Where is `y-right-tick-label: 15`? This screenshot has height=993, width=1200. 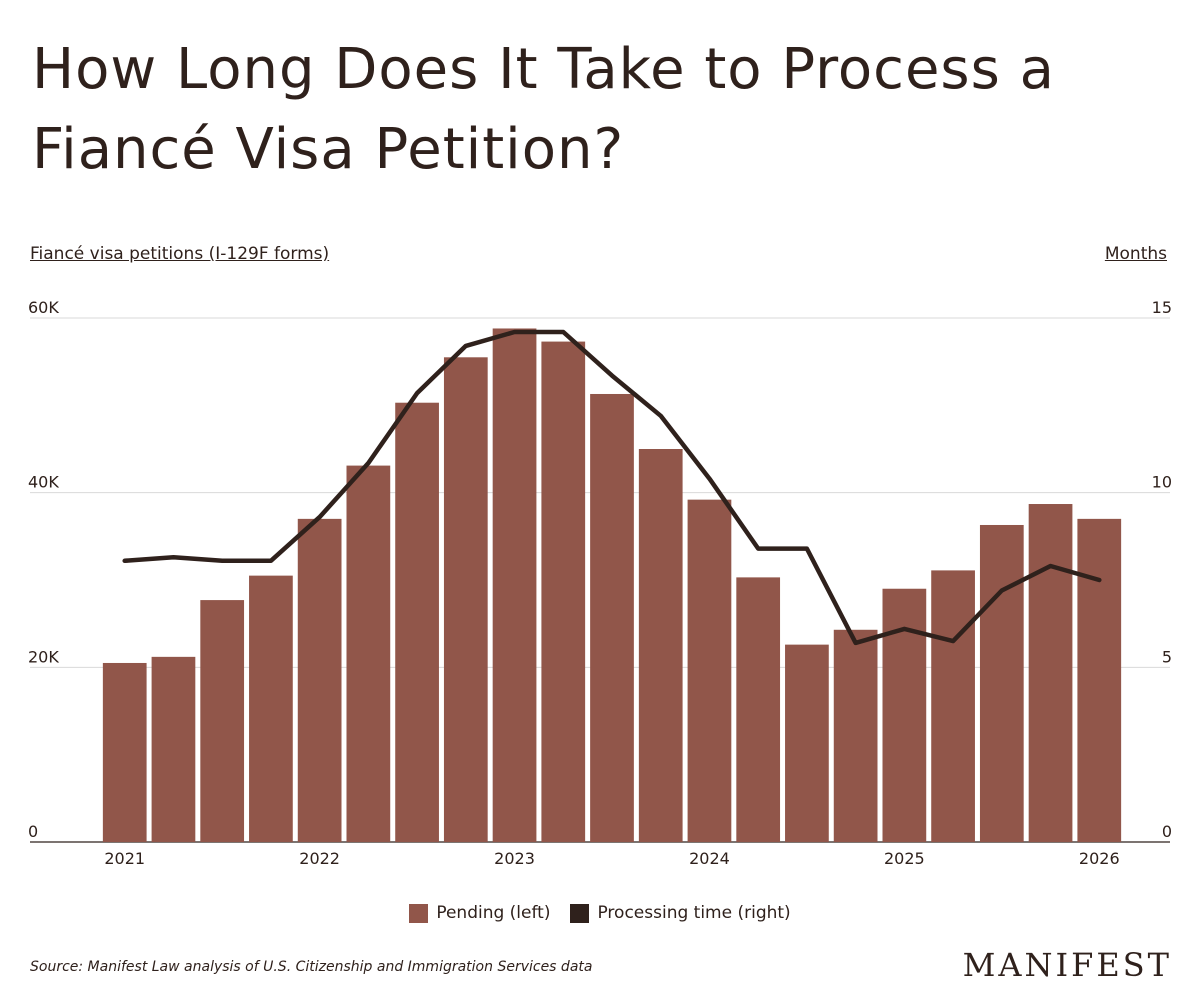 y-right-tick-label: 15 is located at coordinates (1162, 307).